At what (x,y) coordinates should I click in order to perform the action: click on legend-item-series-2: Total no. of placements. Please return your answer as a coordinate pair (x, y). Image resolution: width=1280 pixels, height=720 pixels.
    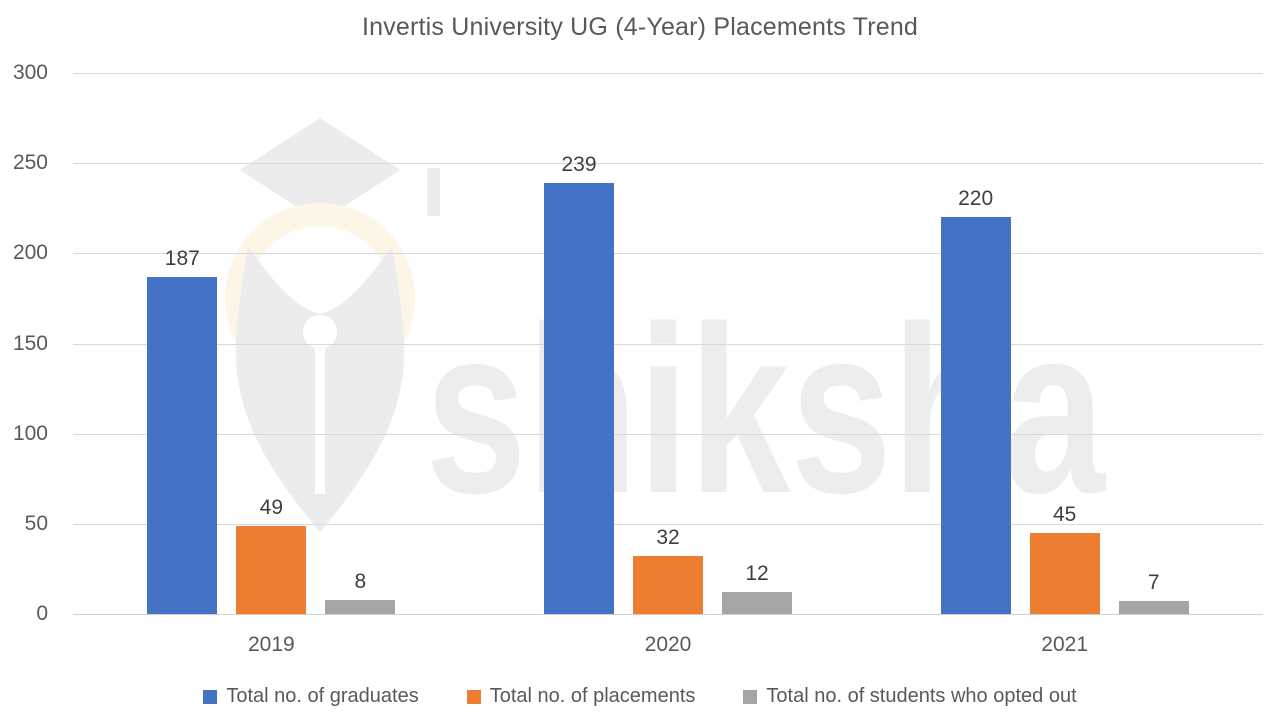
    Looking at the image, I should click on (581, 696).